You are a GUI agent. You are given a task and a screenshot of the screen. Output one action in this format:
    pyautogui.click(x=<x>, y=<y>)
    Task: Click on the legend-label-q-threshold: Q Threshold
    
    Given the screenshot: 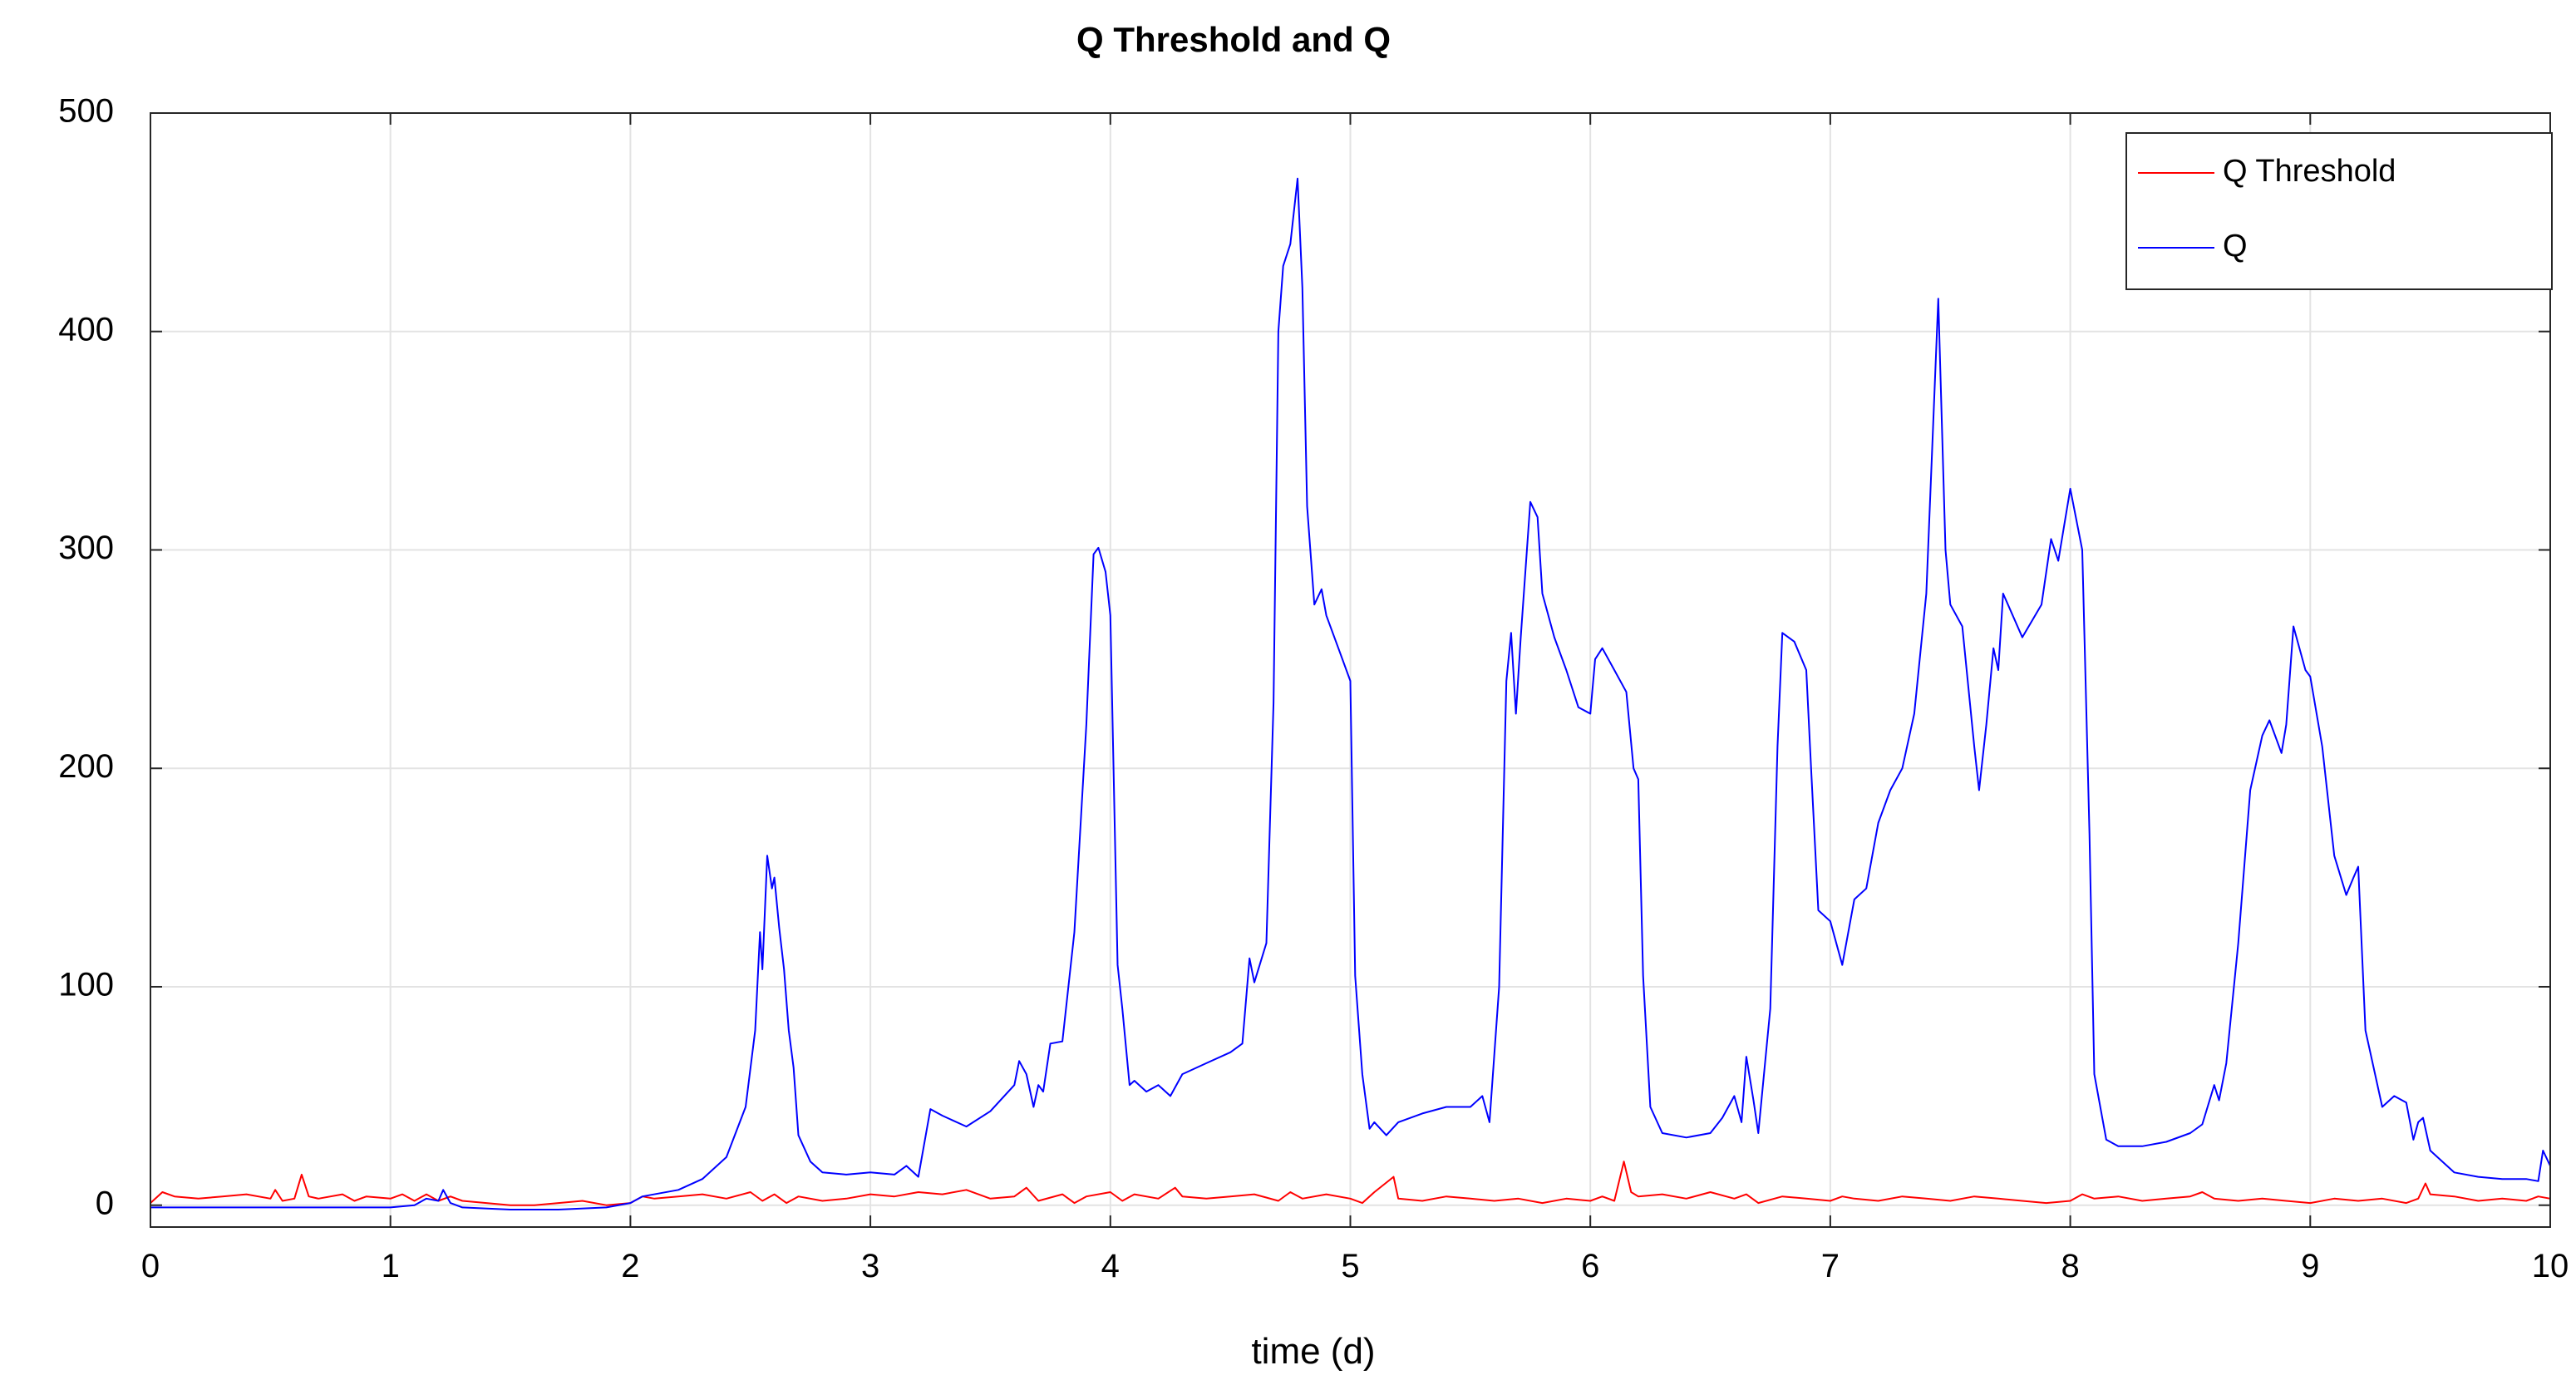 What is the action you would take?
    pyautogui.click(x=2309, y=171)
    